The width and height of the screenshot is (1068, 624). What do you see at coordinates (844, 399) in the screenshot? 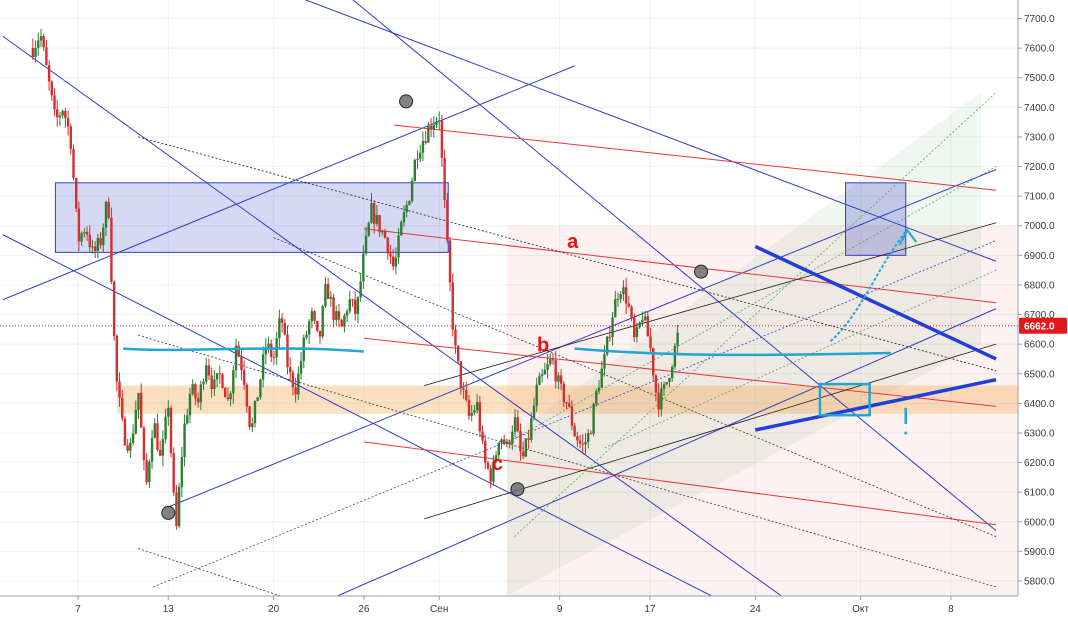
I see `cyan-box` at bounding box center [844, 399].